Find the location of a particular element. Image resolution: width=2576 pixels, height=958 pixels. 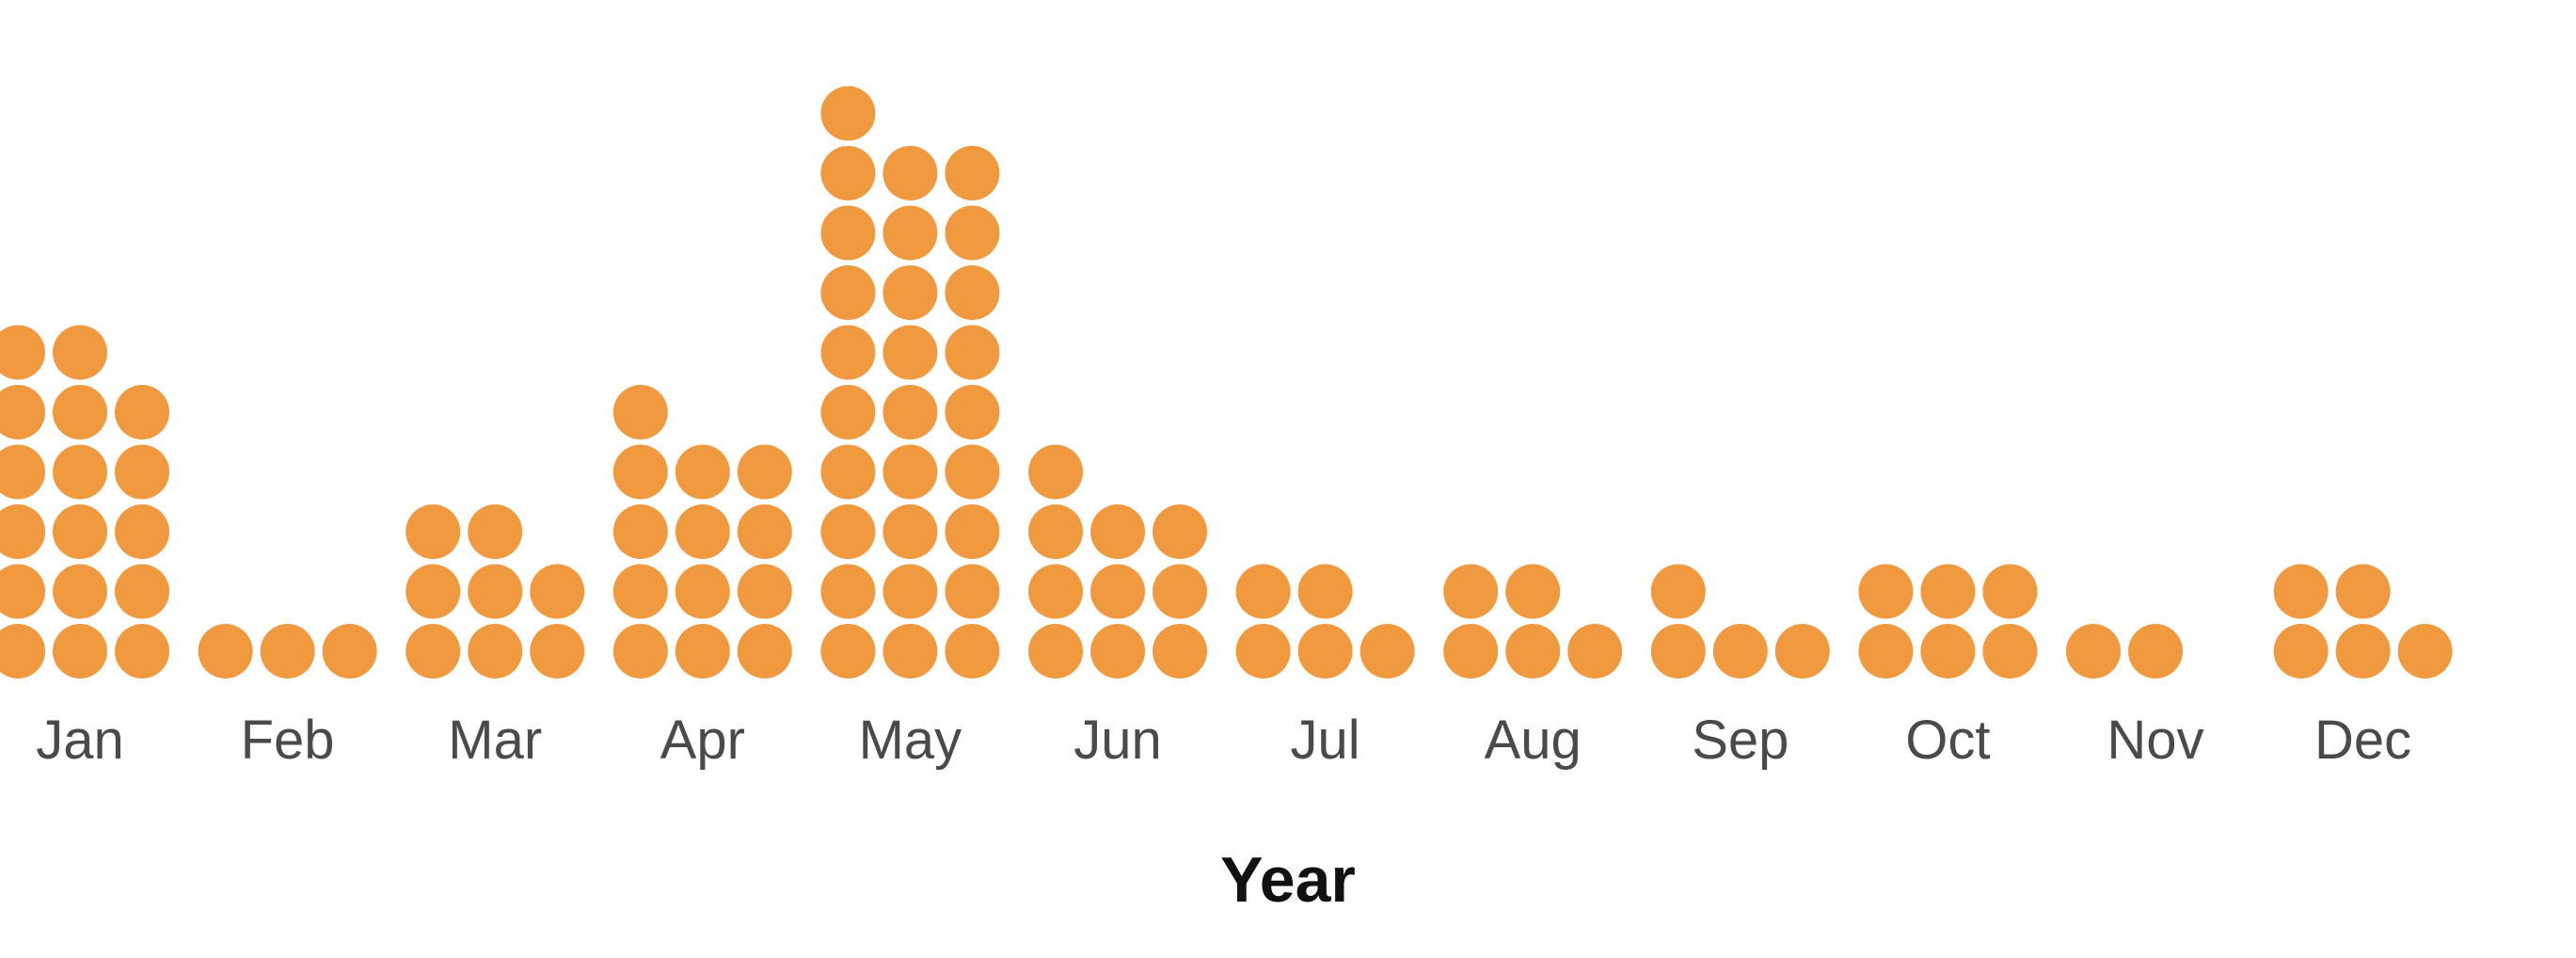

tick-label-jan: Jan is located at coordinates (80, 740).